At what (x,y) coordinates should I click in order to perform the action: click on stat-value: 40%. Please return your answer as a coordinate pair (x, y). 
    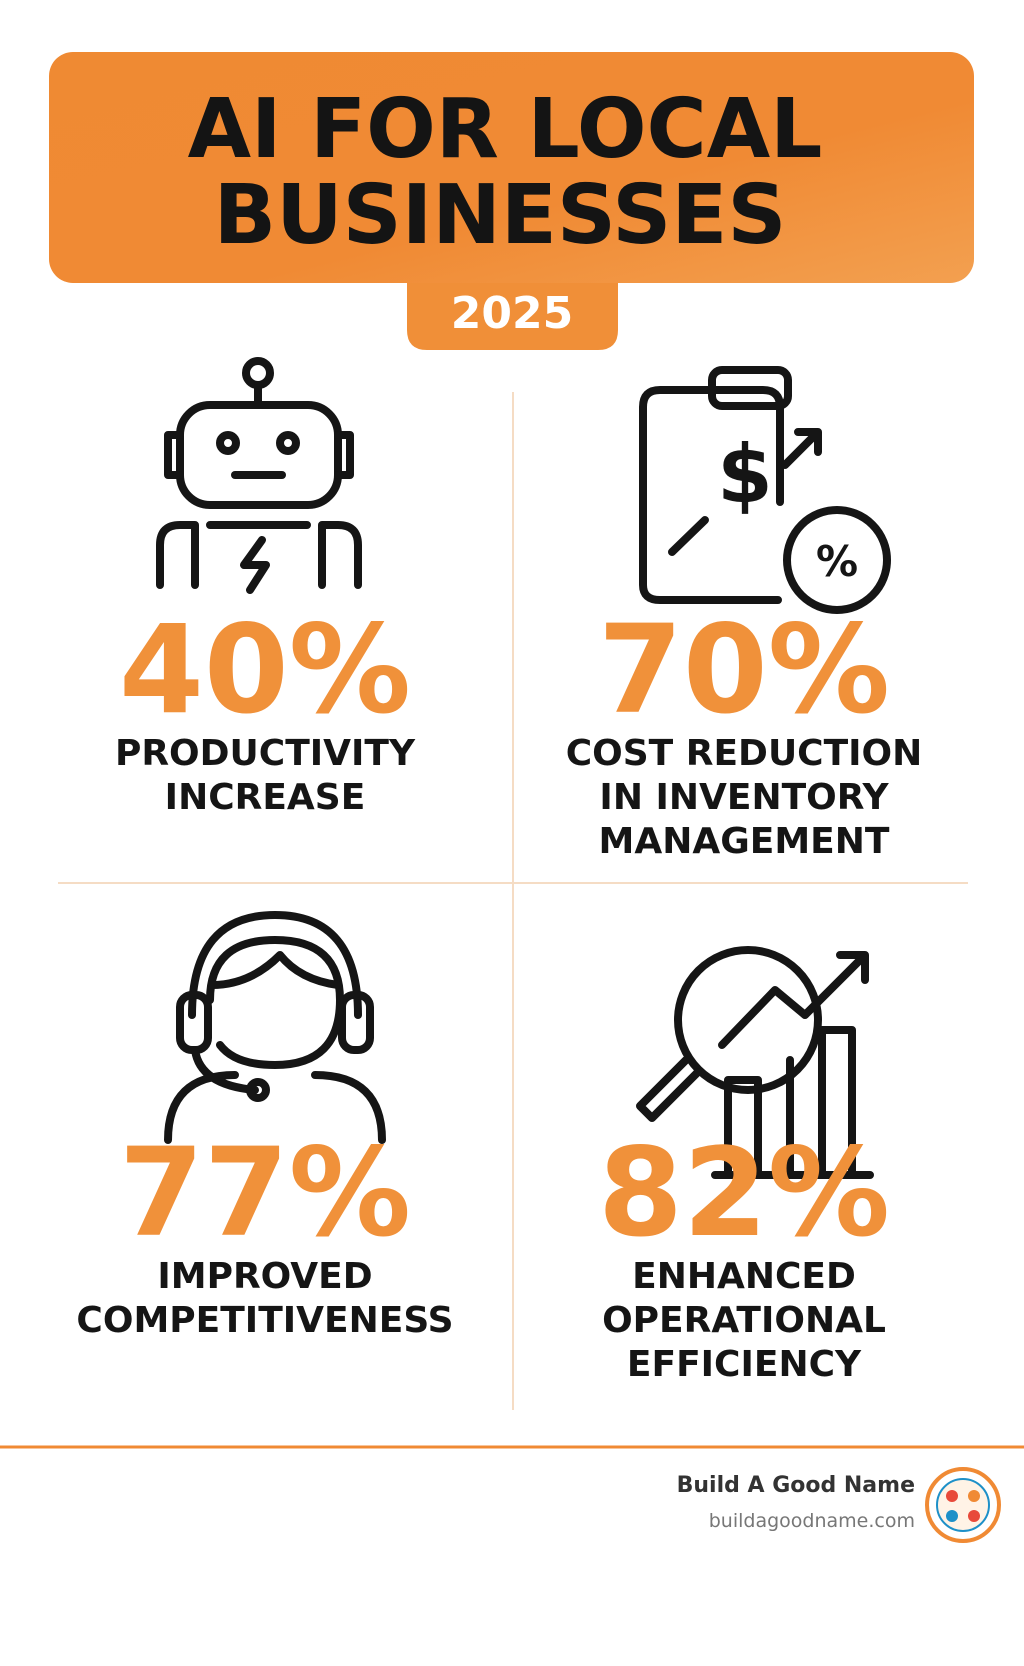
    Looking at the image, I should click on (265, 670).